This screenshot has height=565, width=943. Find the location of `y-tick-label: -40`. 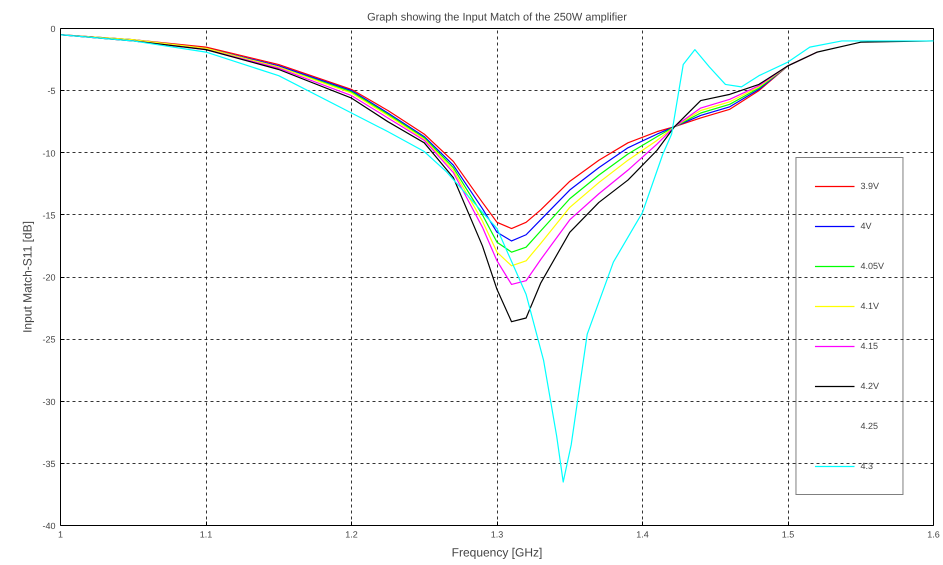

y-tick-label: -40 is located at coordinates (49, 526).